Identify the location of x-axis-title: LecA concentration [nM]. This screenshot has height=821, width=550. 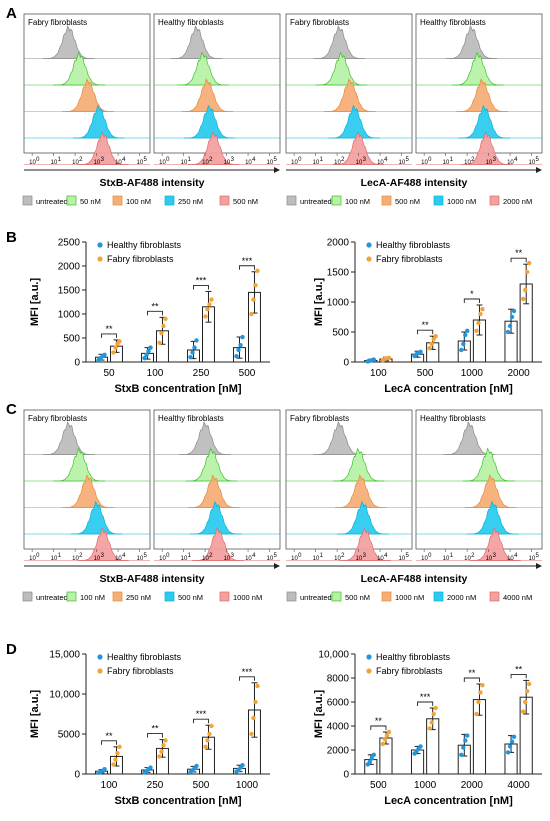
(448, 801).